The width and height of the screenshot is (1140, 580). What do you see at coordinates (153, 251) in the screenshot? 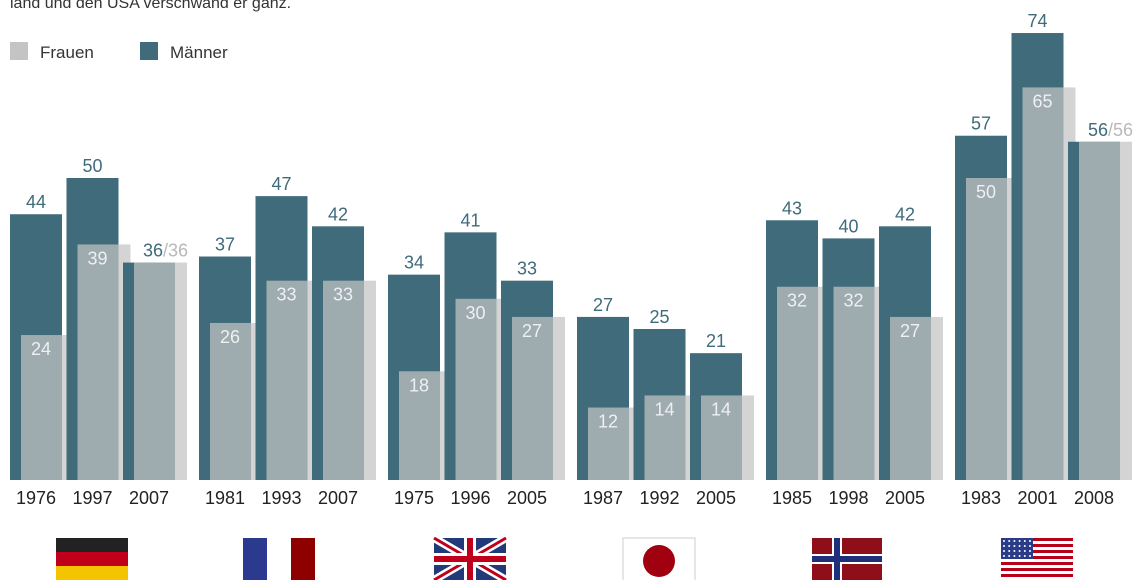
I see `value-label: 36` at bounding box center [153, 251].